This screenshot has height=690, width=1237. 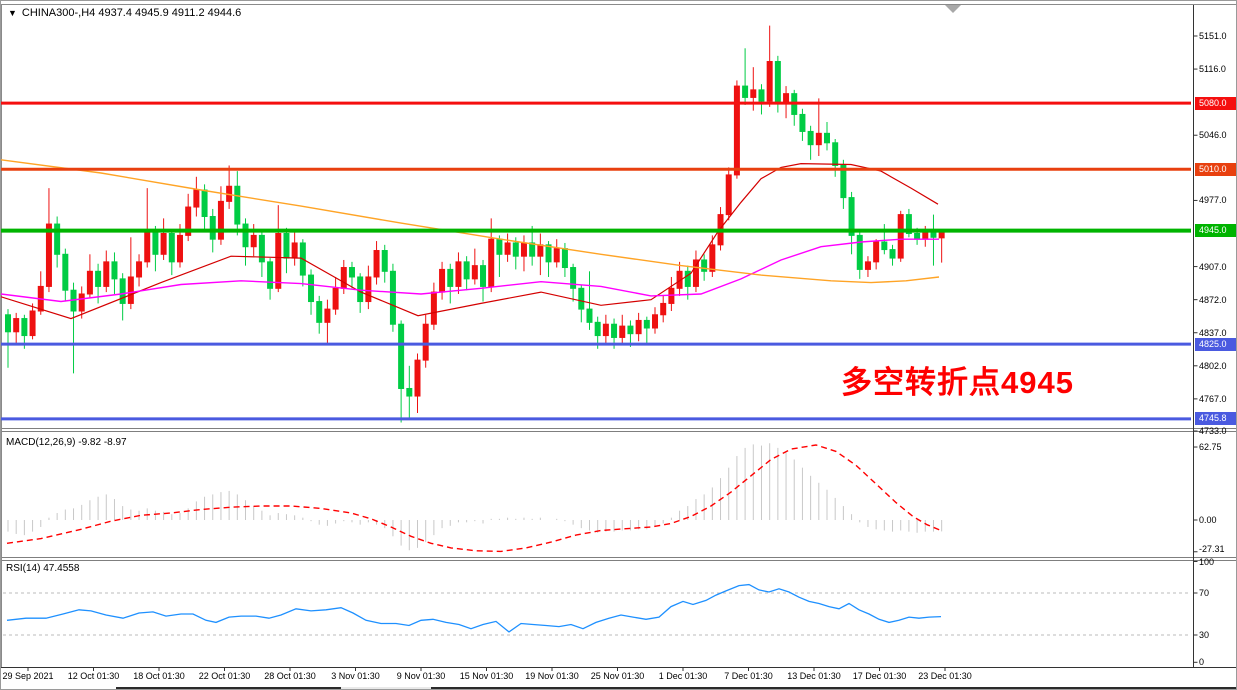 I want to click on rsi-tick-label: 0, so click(x=1202, y=662).